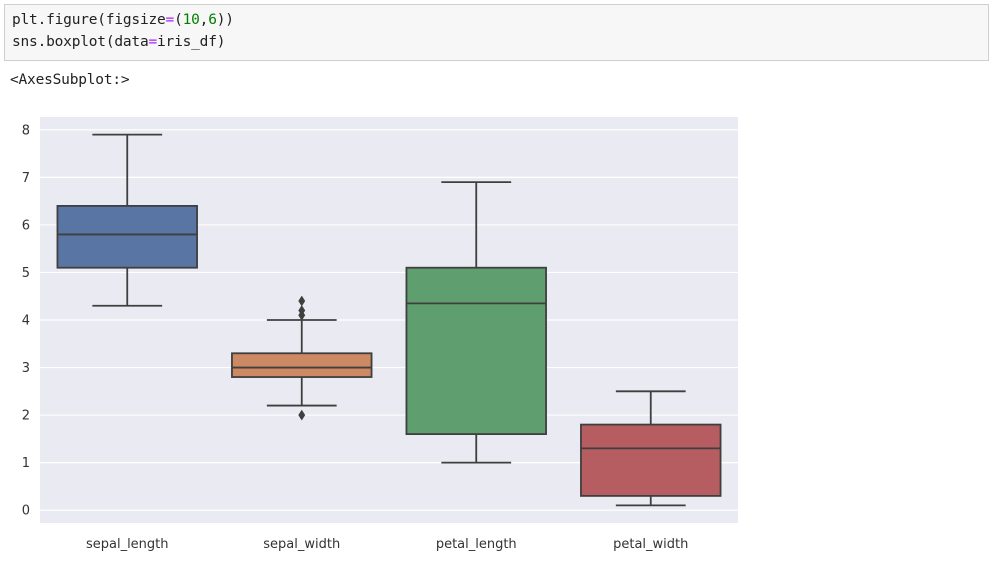  I want to click on y-tick-label: 4, so click(26, 321).